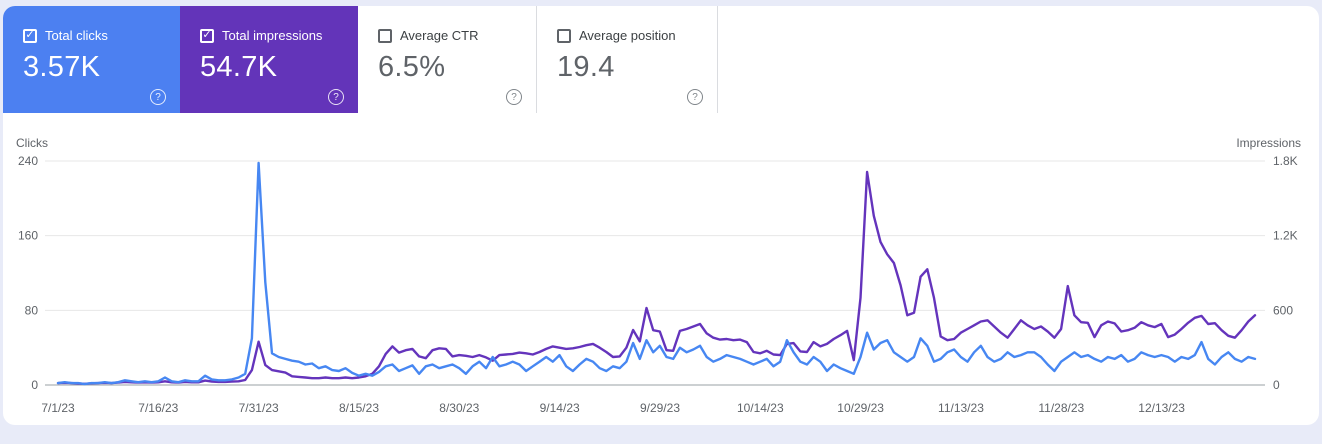  What do you see at coordinates (439, 35) in the screenshot?
I see `card-label: Average CTR` at bounding box center [439, 35].